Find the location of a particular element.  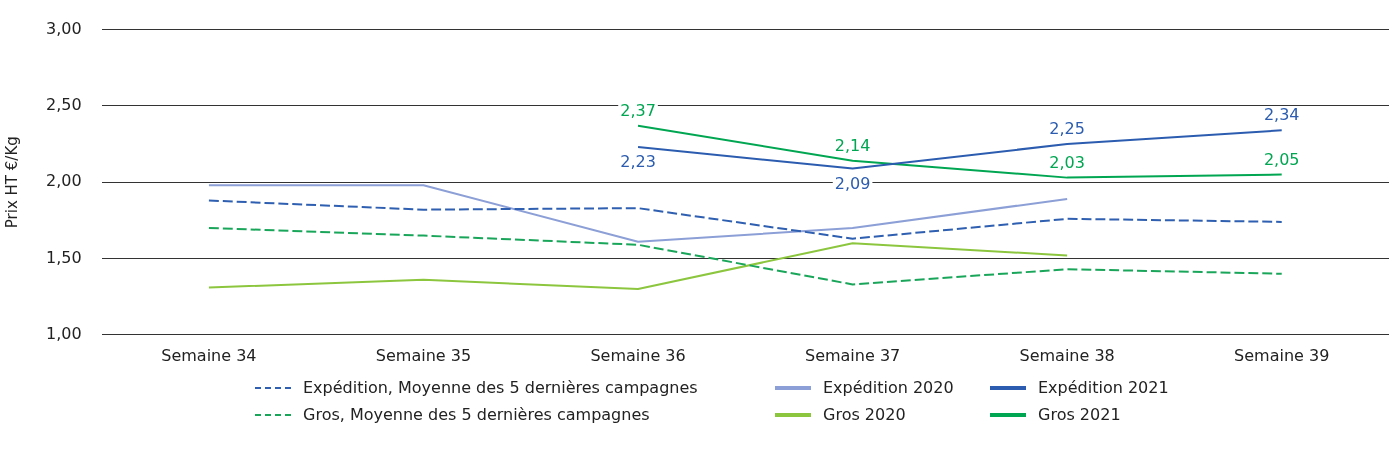

y-tick-label: 2,00 is located at coordinates (64, 181).